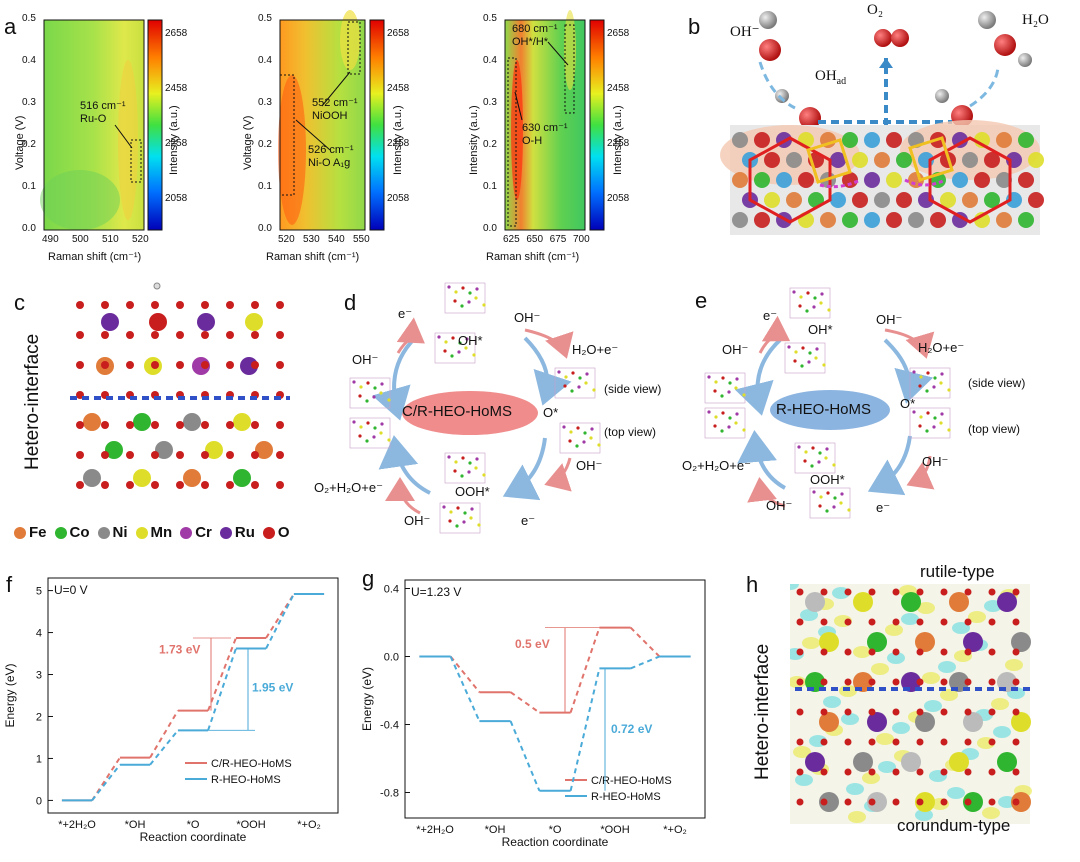  Describe the element at coordinates (875, 10) in the screenshot. I see `label-o2: O₂` at that location.